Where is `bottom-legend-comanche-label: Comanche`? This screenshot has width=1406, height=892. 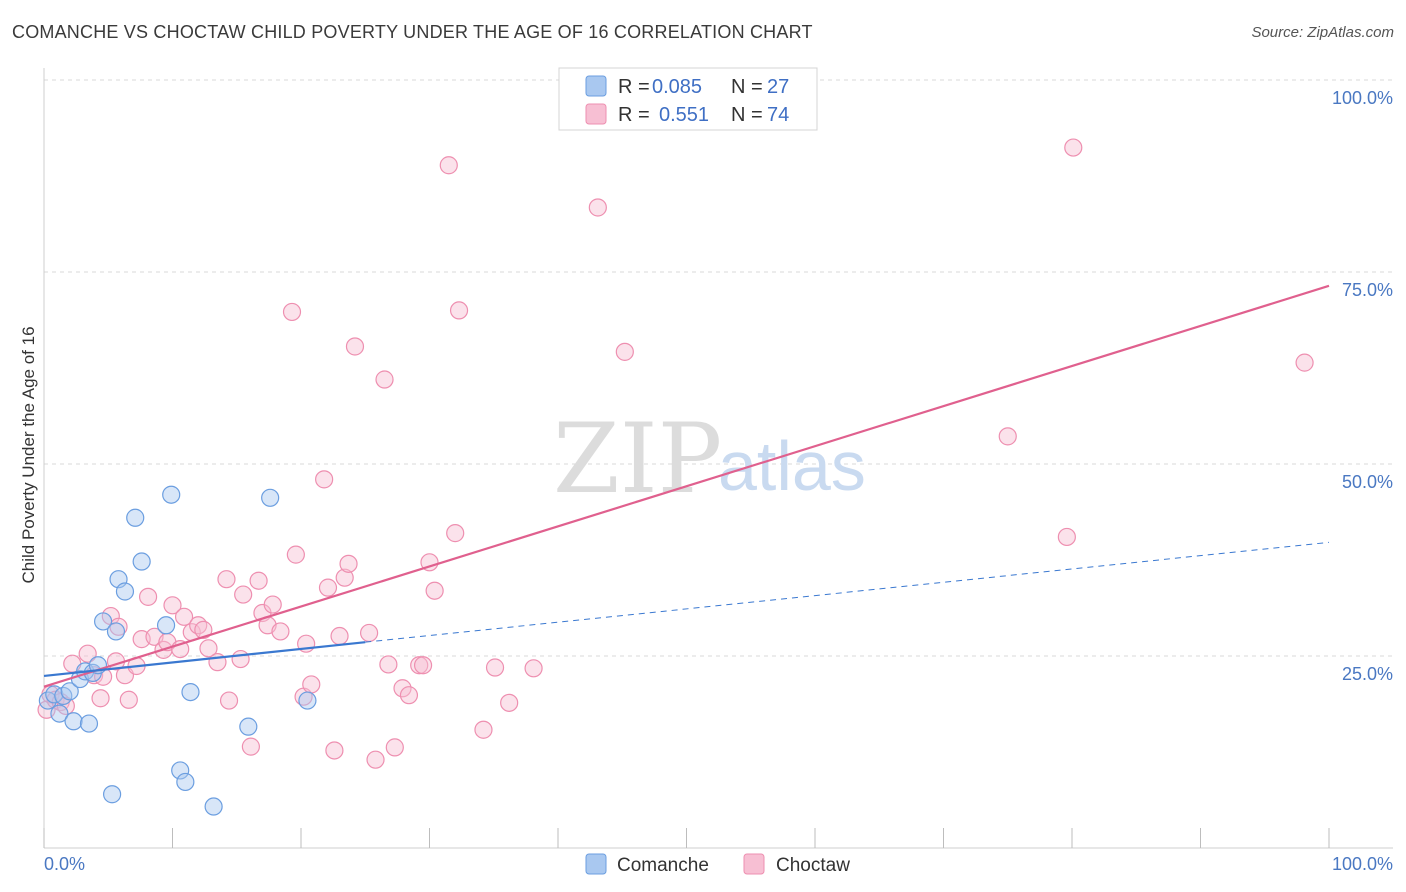 bottom-legend-comanche-label: Comanche is located at coordinates (663, 865).